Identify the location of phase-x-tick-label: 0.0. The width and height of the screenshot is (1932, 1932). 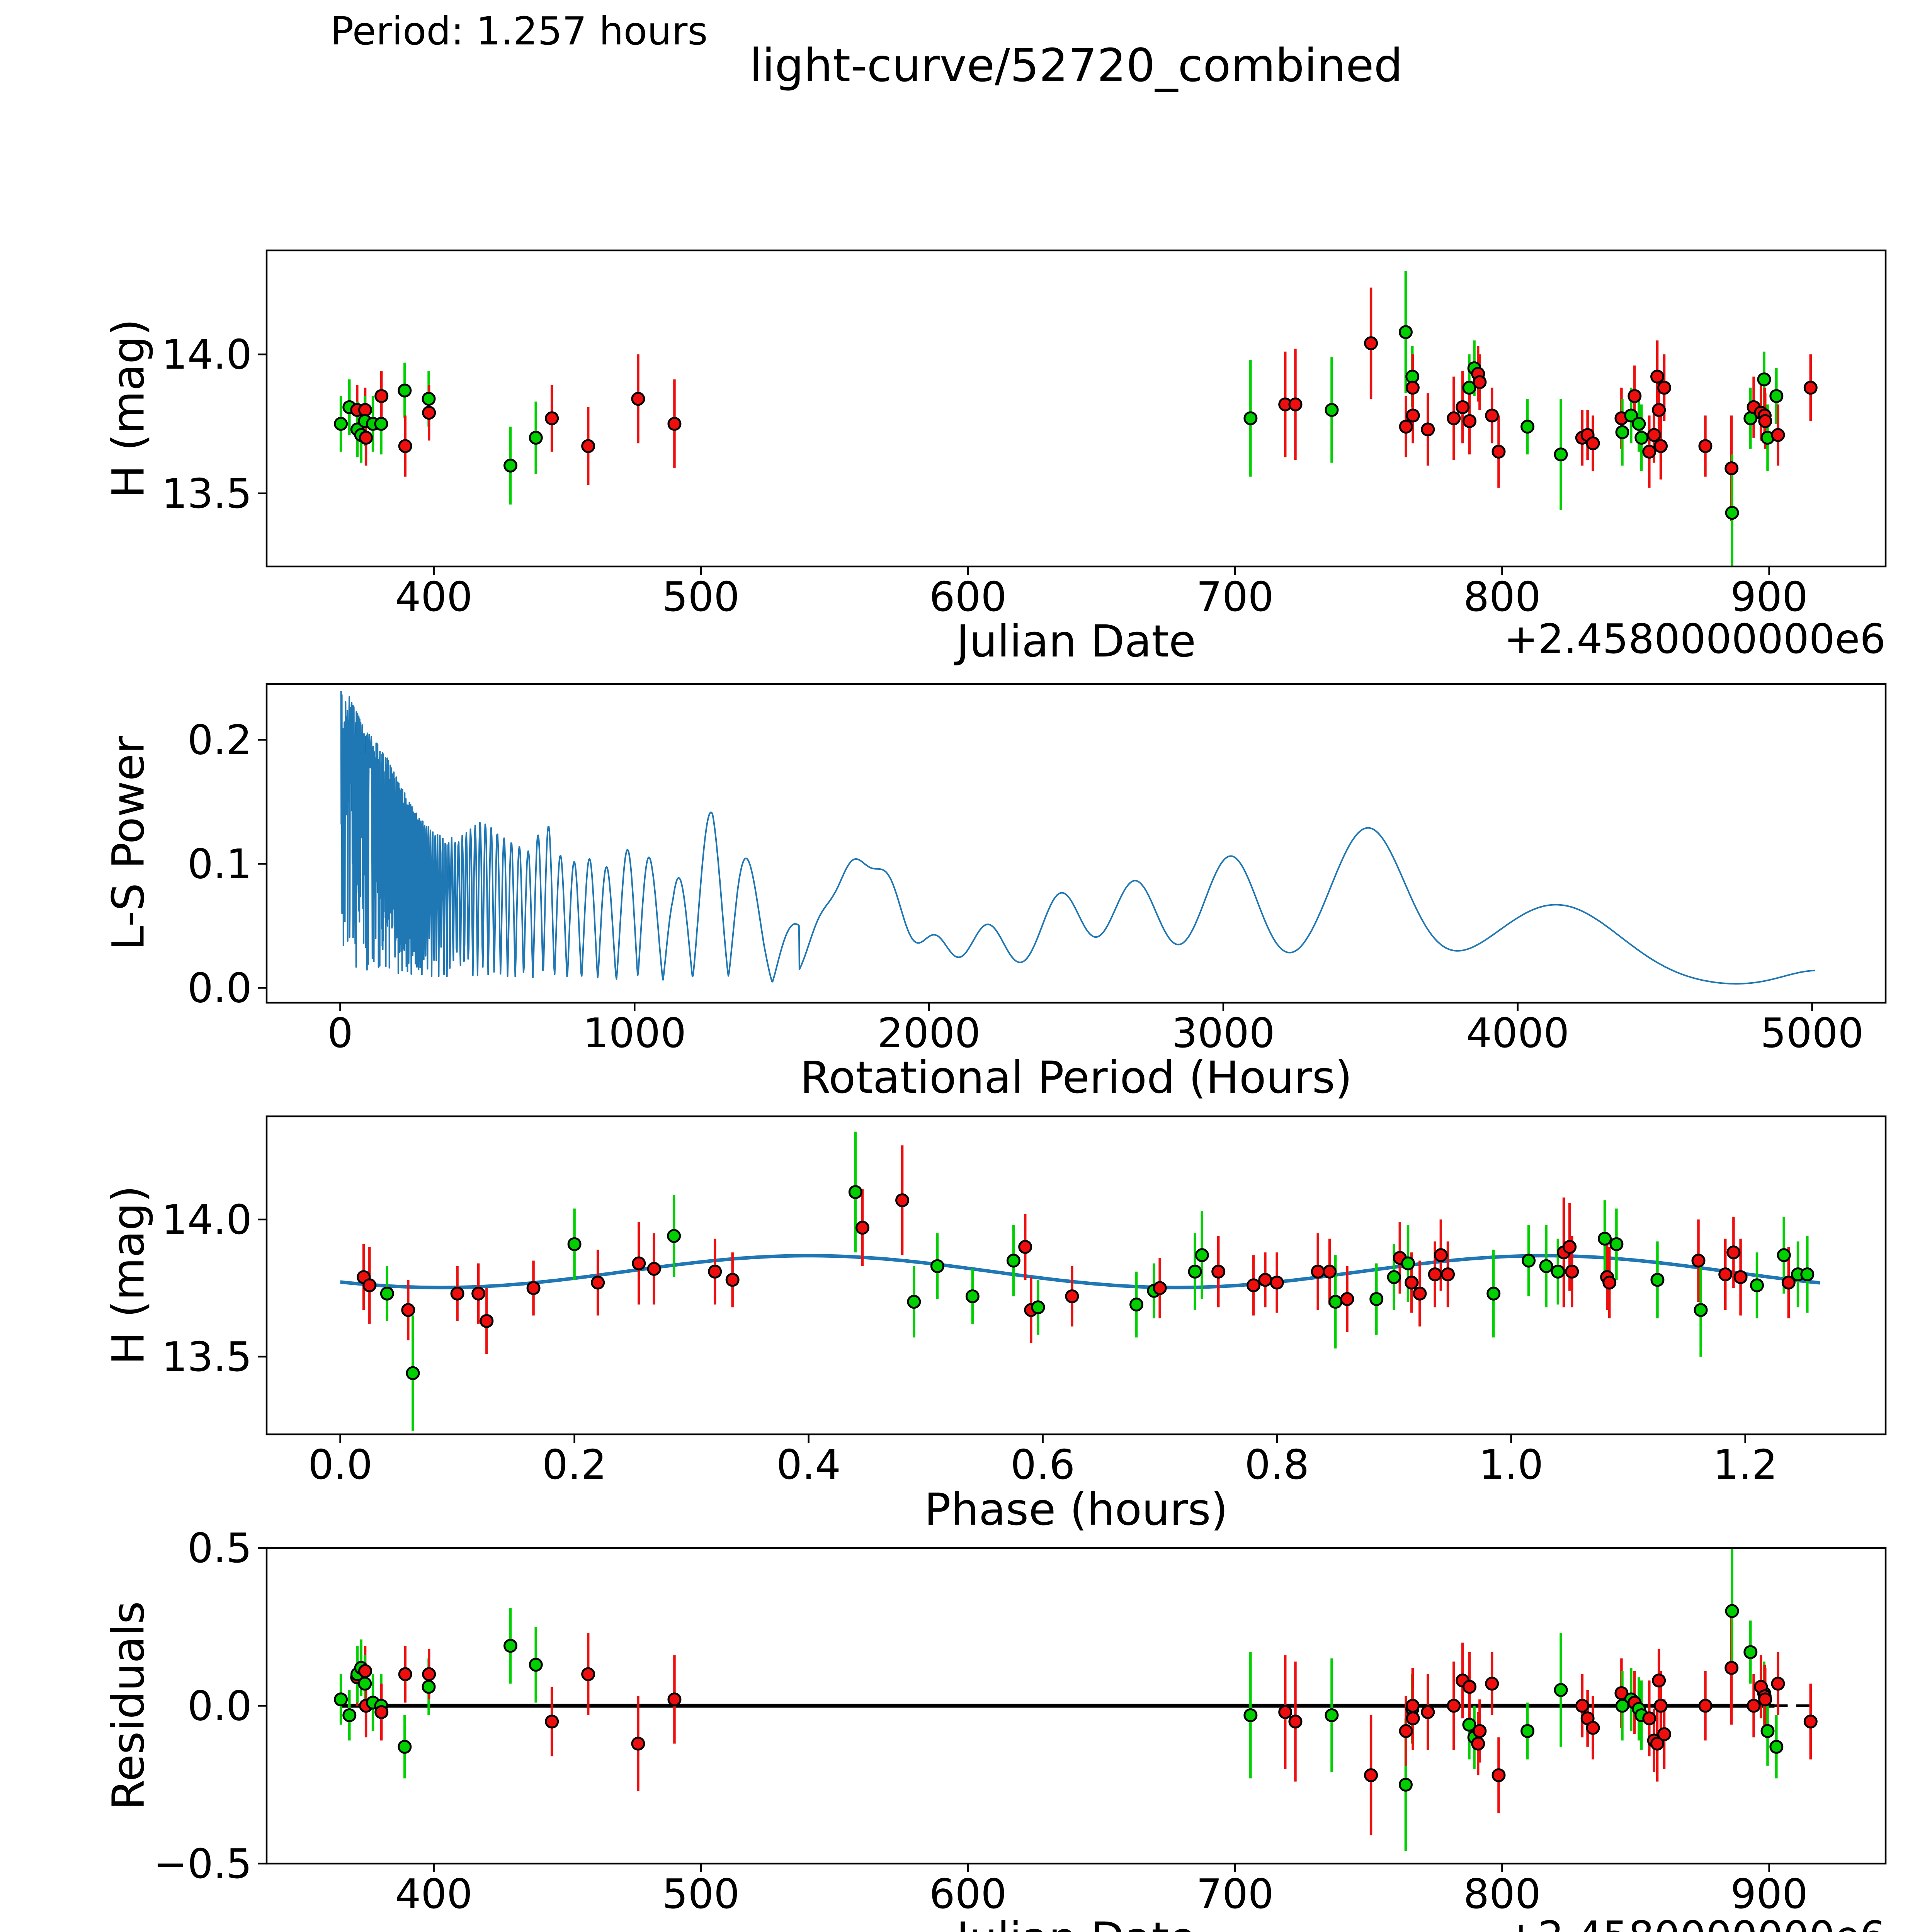
(340, 1464).